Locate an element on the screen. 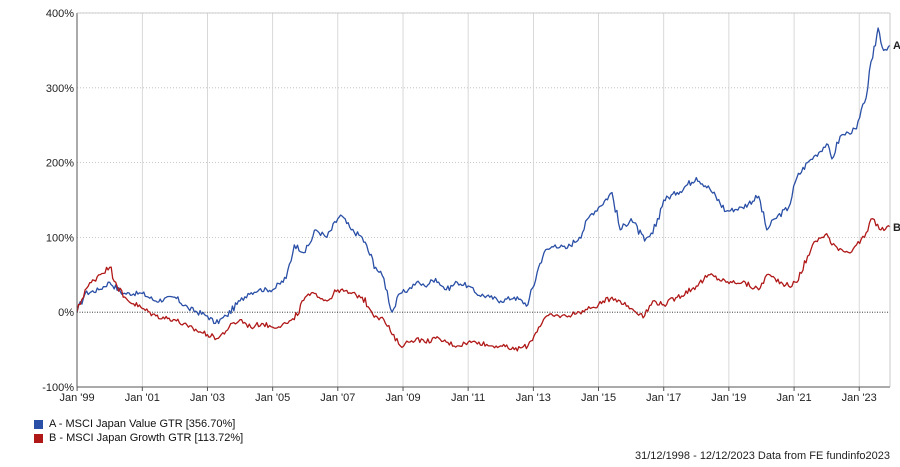 This screenshot has height=467, width=900. x-tick-label: Jan '05 is located at coordinates (272, 398).